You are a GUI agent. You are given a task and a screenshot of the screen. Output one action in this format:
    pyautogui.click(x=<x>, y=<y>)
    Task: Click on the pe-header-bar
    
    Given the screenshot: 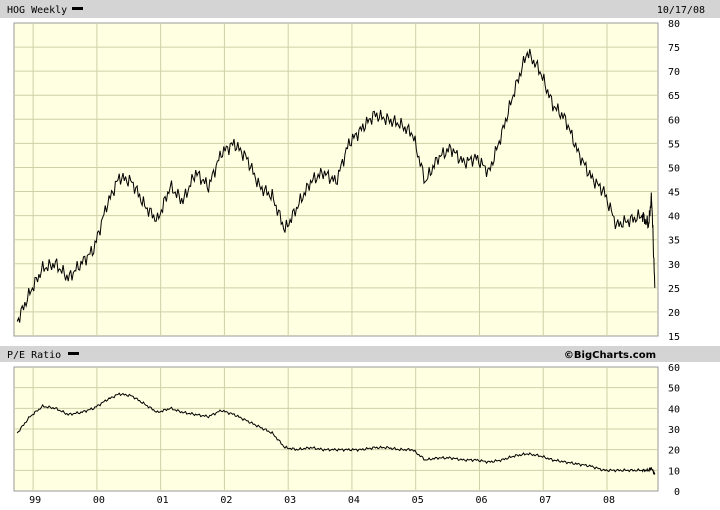 What is the action you would take?
    pyautogui.click(x=360, y=354)
    